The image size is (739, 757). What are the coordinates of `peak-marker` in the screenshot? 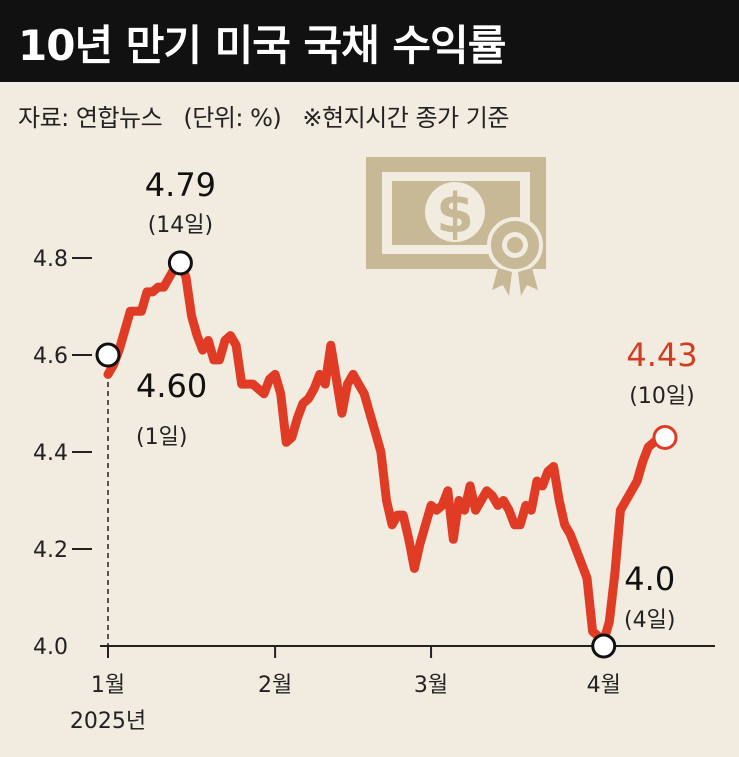 It's located at (180, 263).